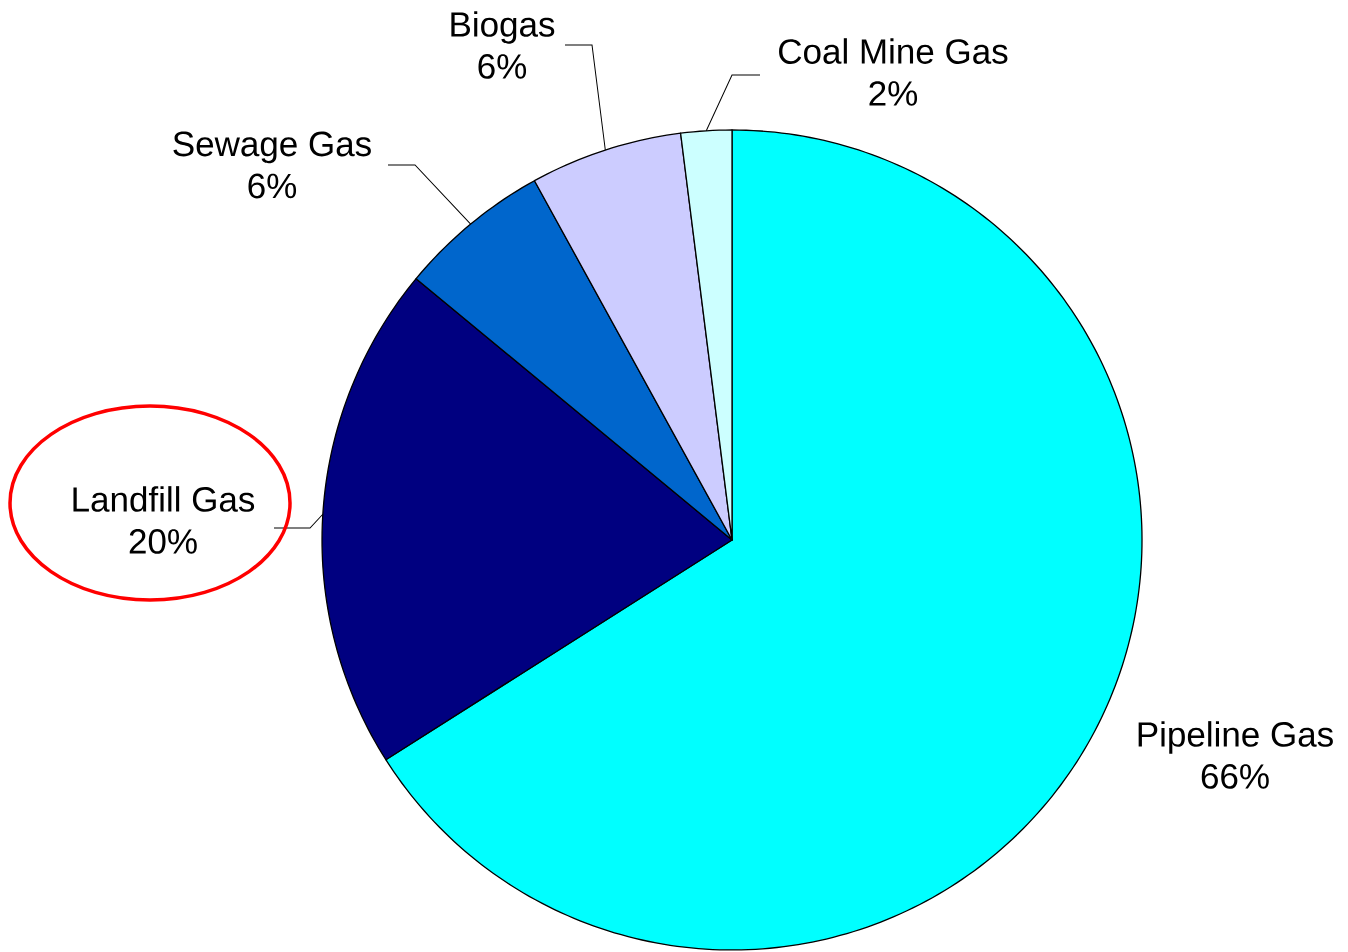 The width and height of the screenshot is (1348, 952). What do you see at coordinates (503, 27) in the screenshot?
I see `slice-label: Biogas` at bounding box center [503, 27].